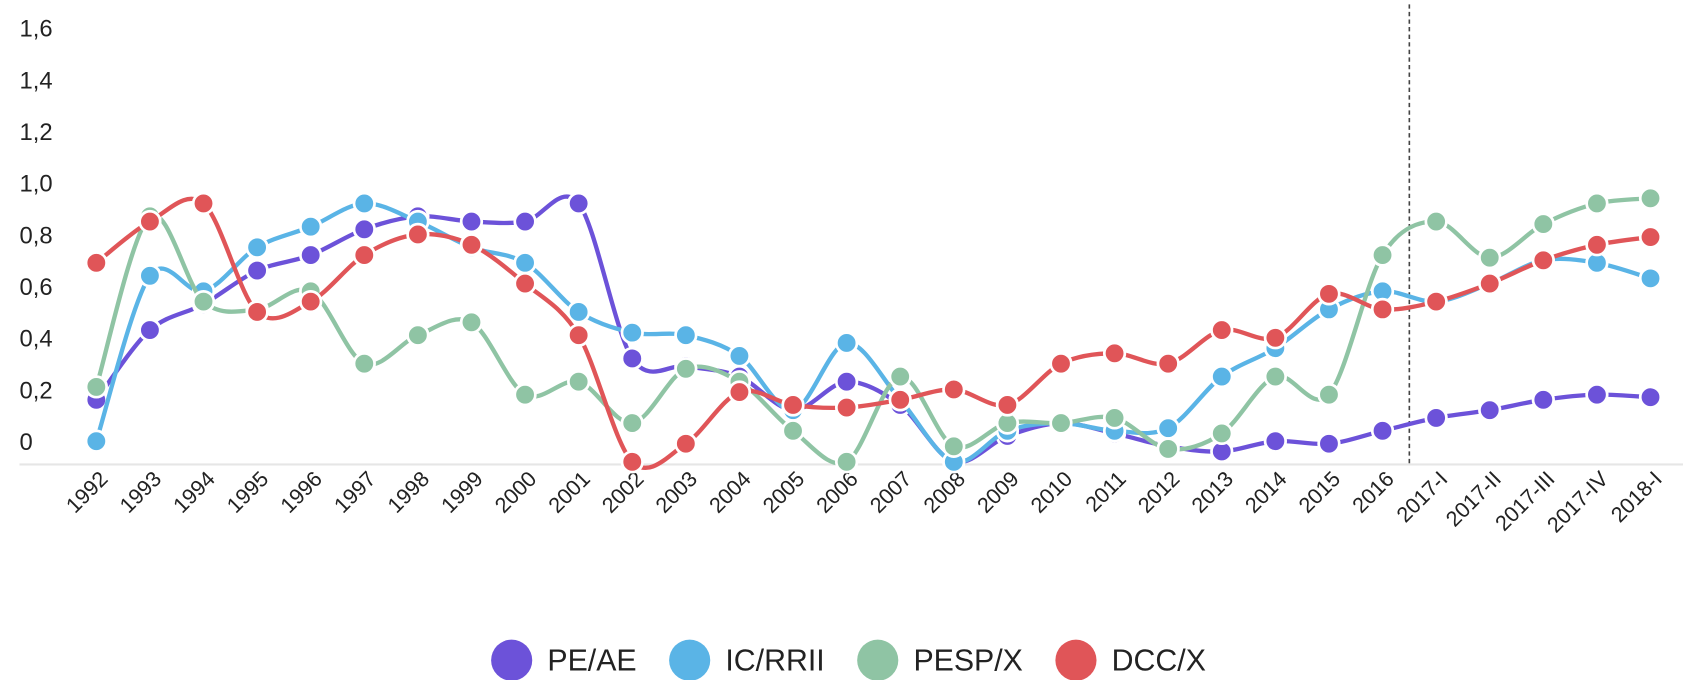 The width and height of the screenshot is (1697, 680). I want to click on legend-item: IC/RRII, so click(747, 659).